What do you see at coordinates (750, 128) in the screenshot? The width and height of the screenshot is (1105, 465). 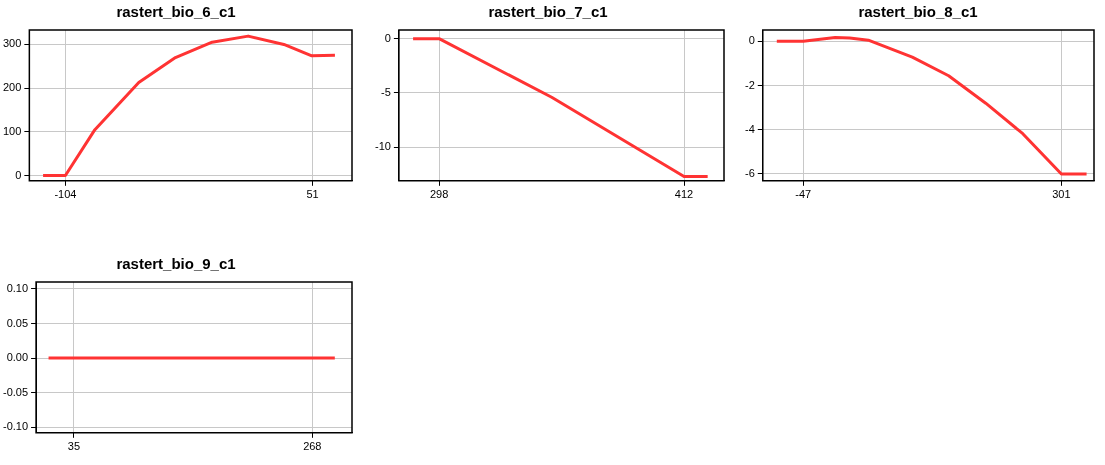 I see `y-tick-label: -4` at bounding box center [750, 128].